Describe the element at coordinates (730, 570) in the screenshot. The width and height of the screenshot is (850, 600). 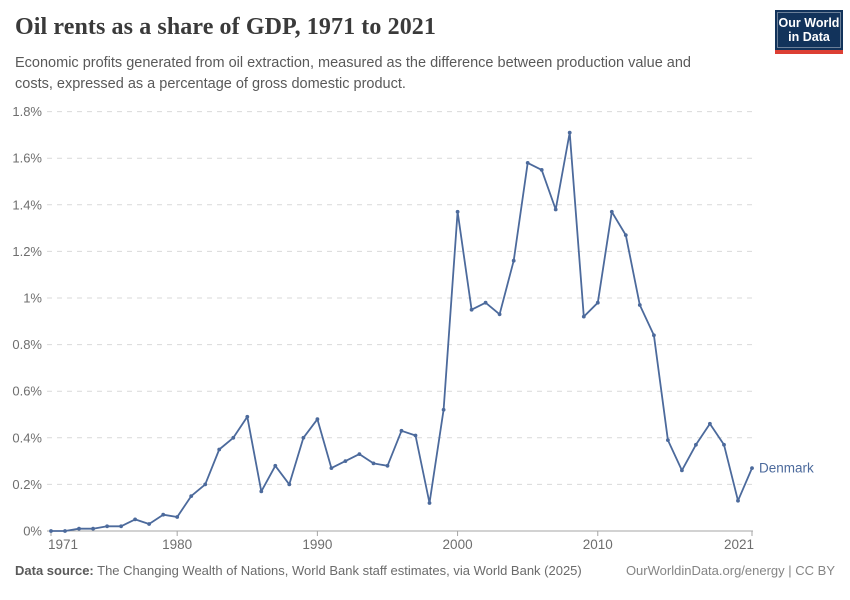
I see `footer-link: OurWorldinData.org/energy | CC BY` at that location.